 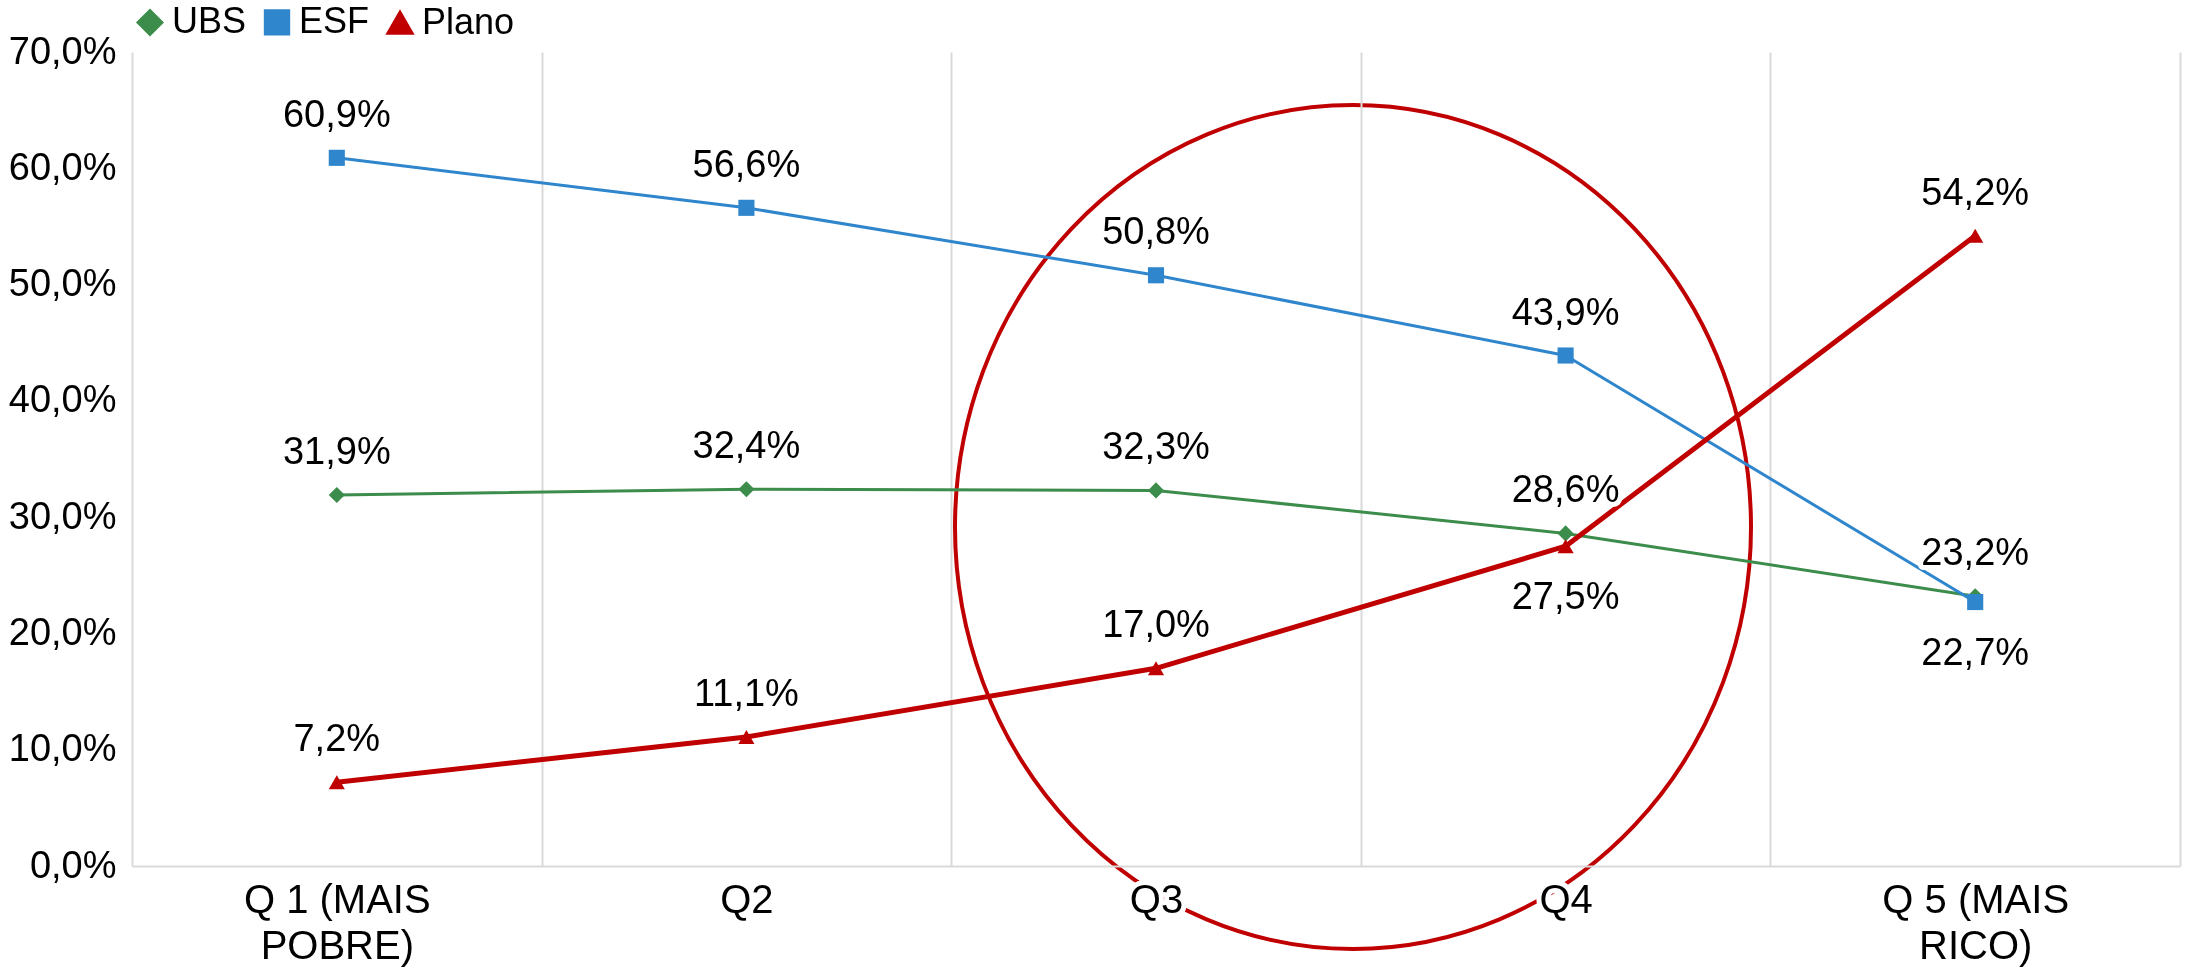 What do you see at coordinates (1565, 596) in the screenshot?
I see `data-label: 27,5%` at bounding box center [1565, 596].